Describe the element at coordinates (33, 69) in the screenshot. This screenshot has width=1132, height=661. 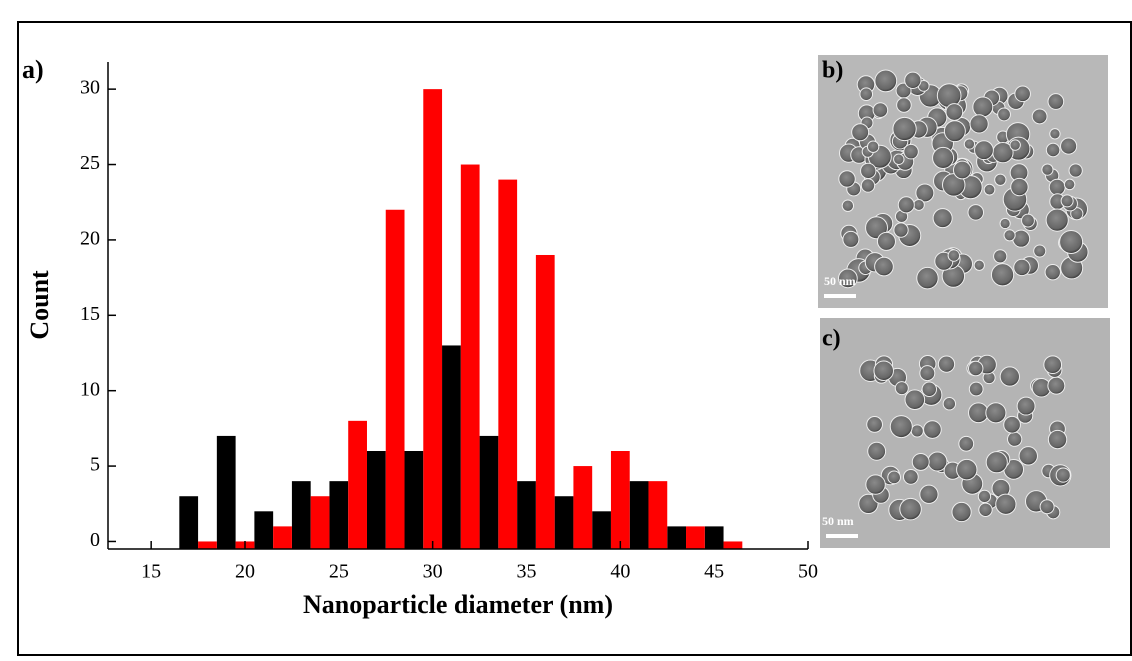
I see `panel-label: a)` at that location.